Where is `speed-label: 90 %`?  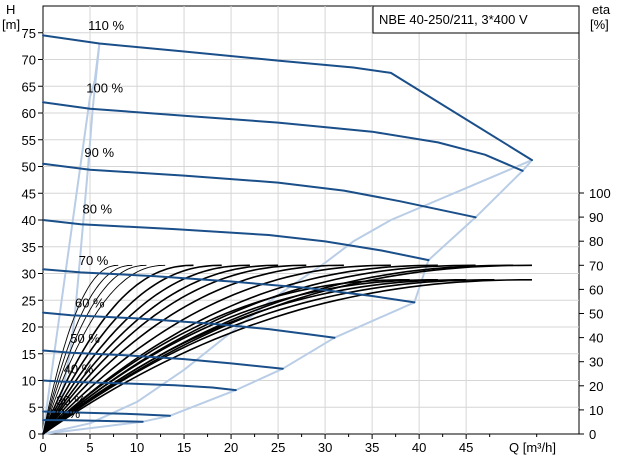
speed-label: 90 % is located at coordinates (99, 152).